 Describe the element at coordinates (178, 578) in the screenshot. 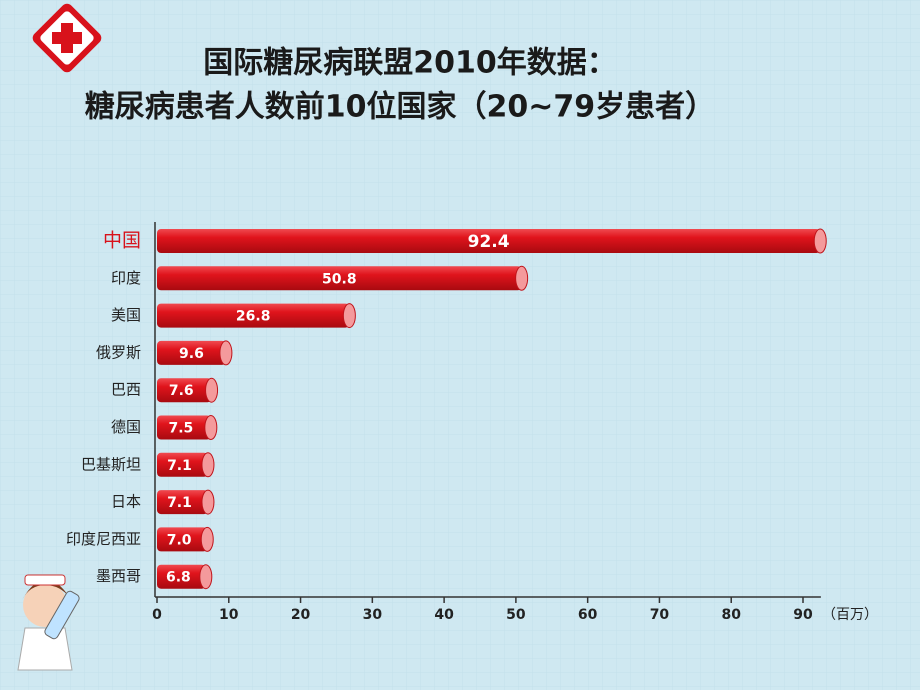

I see `value-label: 6.8` at that location.